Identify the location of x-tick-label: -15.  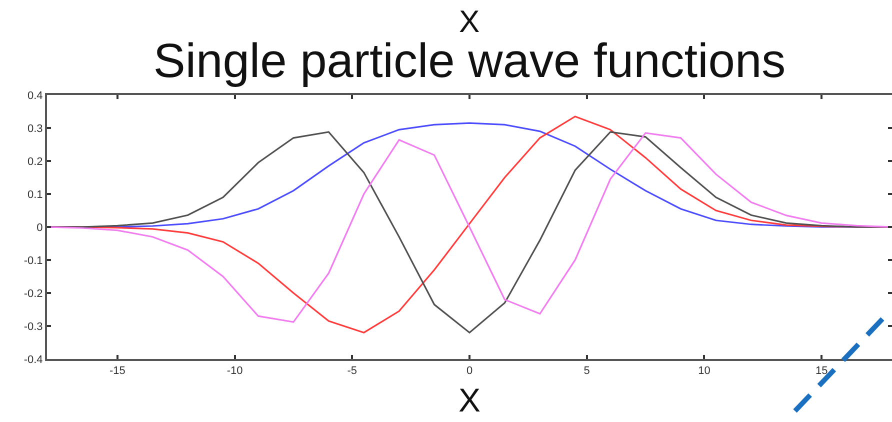
(117, 371).